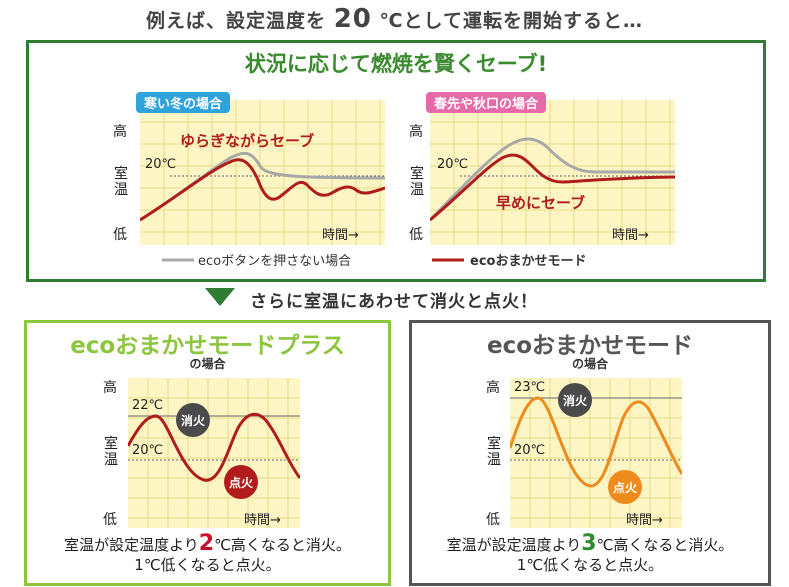 Image resolution: width=789 pixels, height=587 pixels. What do you see at coordinates (148, 450) in the screenshot?
I see `eco-mode-plus-lower-temp: 20℃` at bounding box center [148, 450].